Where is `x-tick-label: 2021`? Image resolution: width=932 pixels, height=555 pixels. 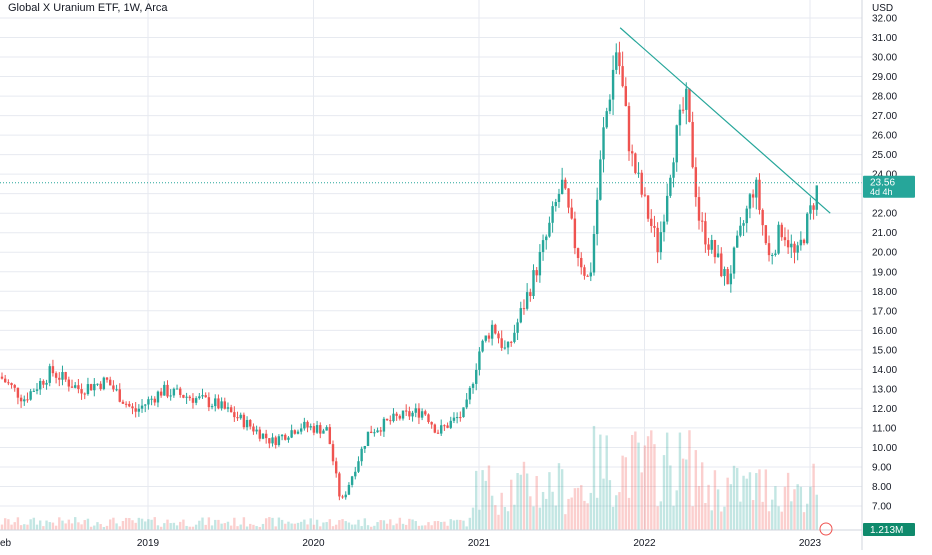
x-tick-label: 2021 is located at coordinates (479, 543).